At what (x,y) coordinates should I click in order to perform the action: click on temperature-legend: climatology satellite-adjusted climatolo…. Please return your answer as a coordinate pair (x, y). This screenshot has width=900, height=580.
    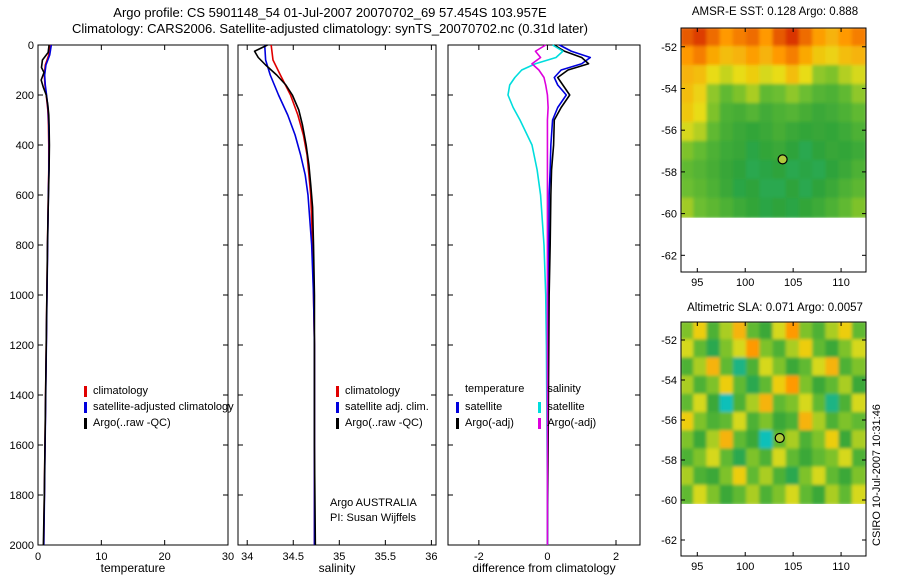
    Looking at the image, I should click on (159, 407).